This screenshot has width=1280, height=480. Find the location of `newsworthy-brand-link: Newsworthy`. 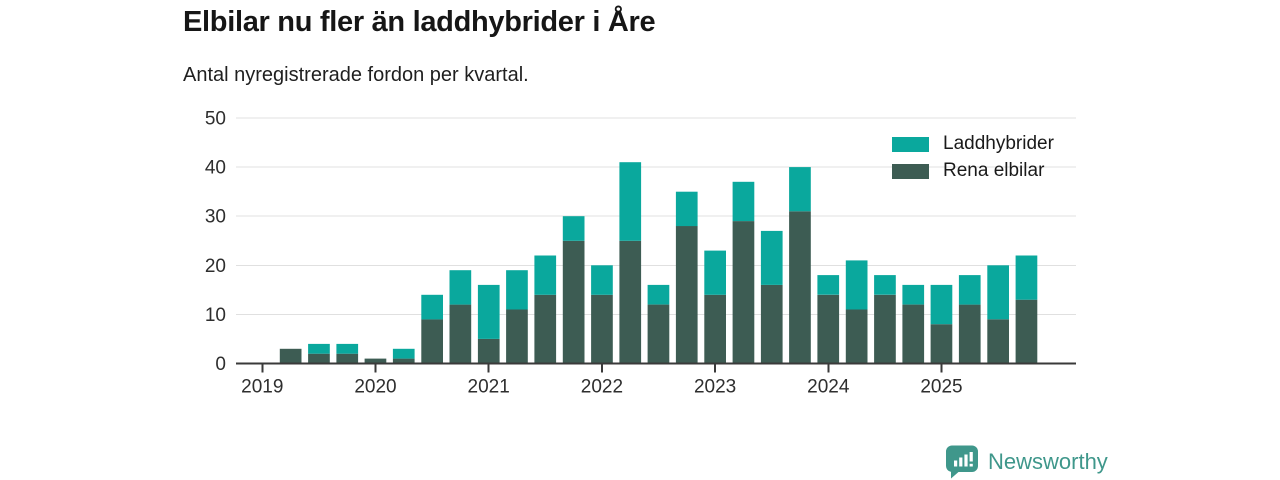

newsworthy-brand-link: Newsworthy is located at coordinates (1026, 461).